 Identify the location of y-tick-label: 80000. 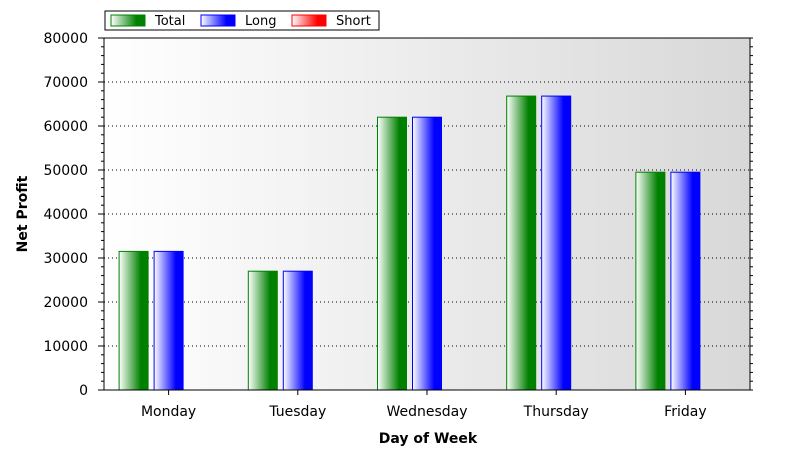
(65, 39).